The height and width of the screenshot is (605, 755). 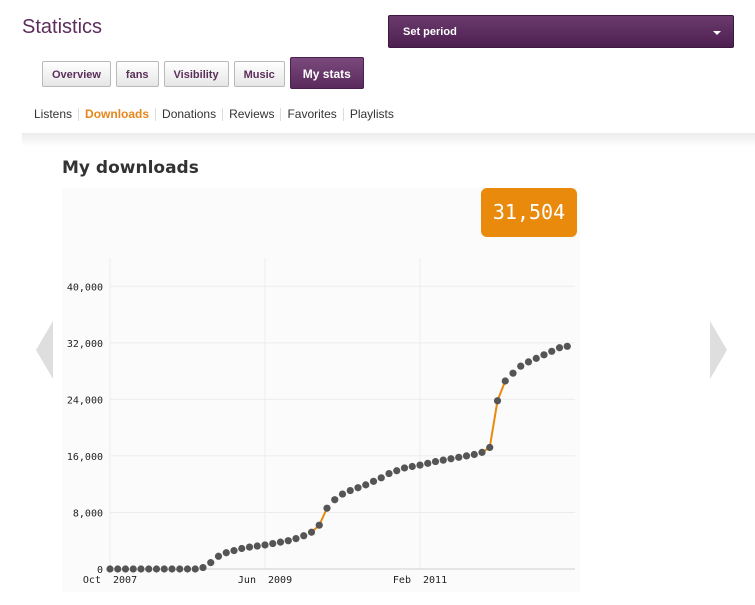 I want to click on set-period-dropdown: Set period, so click(x=561, y=31).